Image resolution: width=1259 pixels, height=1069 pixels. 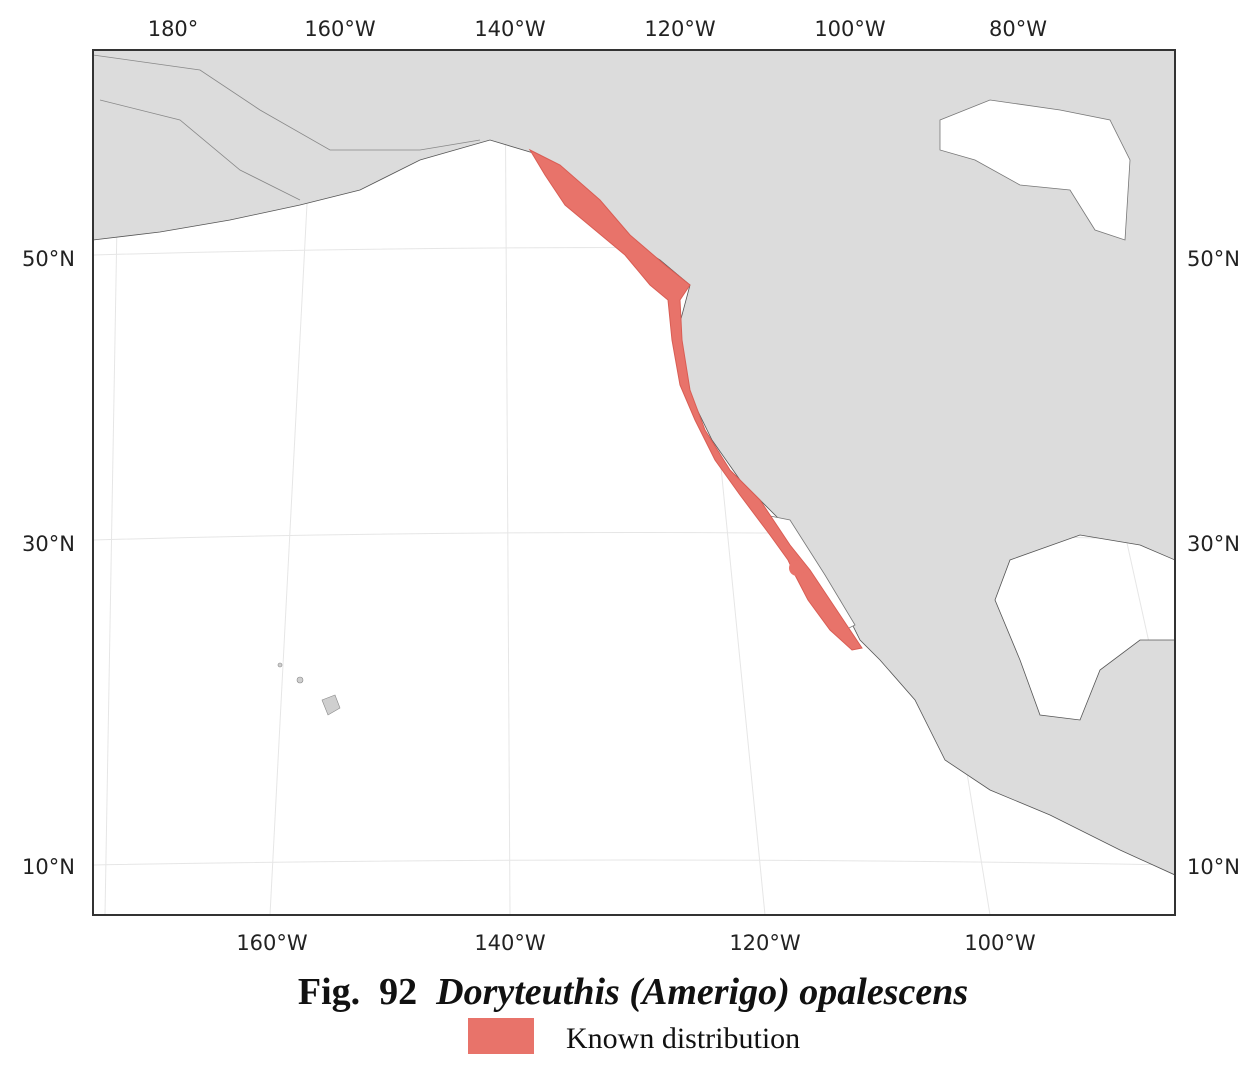 What do you see at coordinates (850, 29) in the screenshot?
I see `top-label: 100°W` at bounding box center [850, 29].